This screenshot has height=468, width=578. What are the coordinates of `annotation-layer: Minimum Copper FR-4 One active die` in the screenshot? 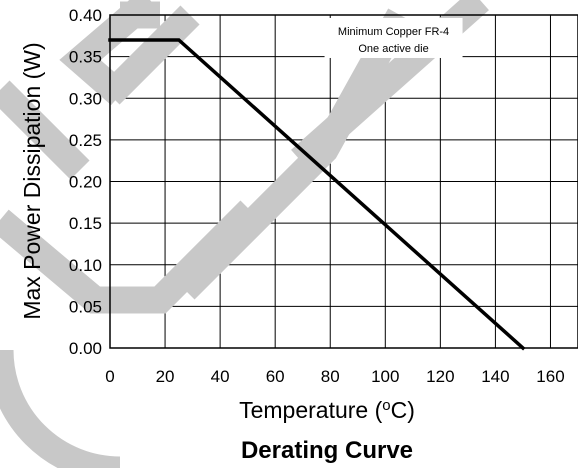 It's located at (393, 37).